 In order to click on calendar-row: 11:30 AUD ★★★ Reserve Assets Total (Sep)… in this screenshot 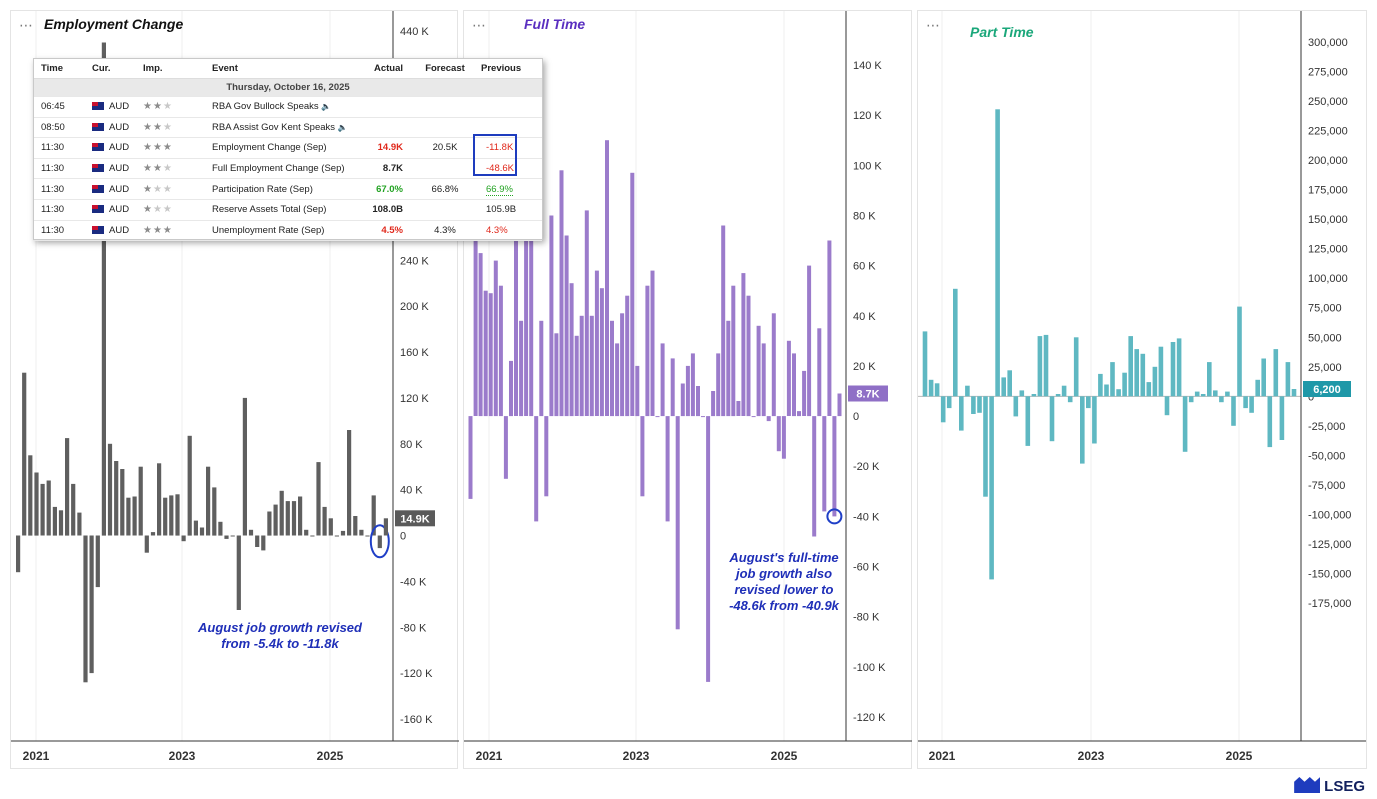, I will do `click(288, 210)`.